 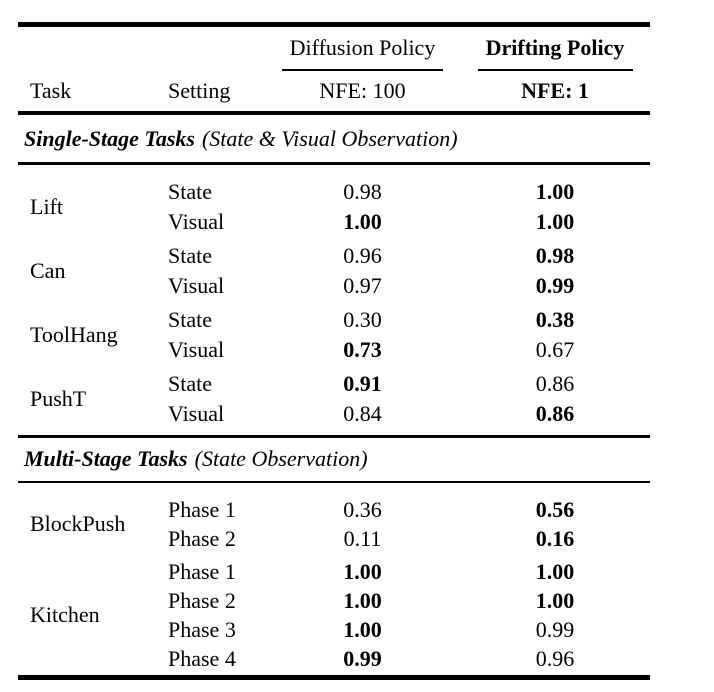 I want to click on section-title: Multi-Stage Tasks (State Observation), so click(x=334, y=459).